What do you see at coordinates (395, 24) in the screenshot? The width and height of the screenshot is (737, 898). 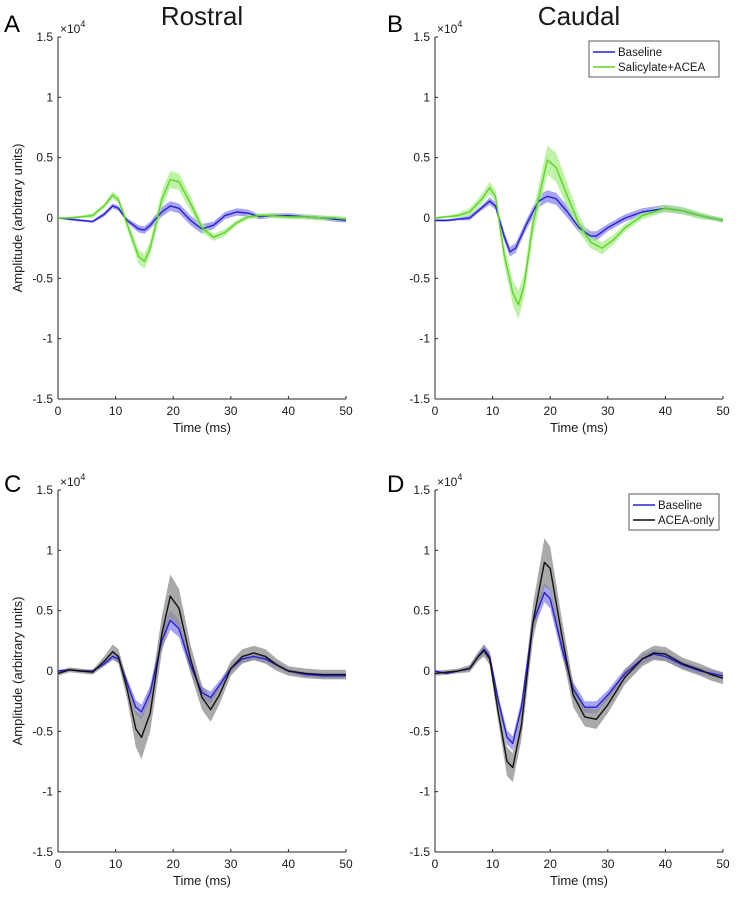 I see `panel-letter: B` at bounding box center [395, 24].